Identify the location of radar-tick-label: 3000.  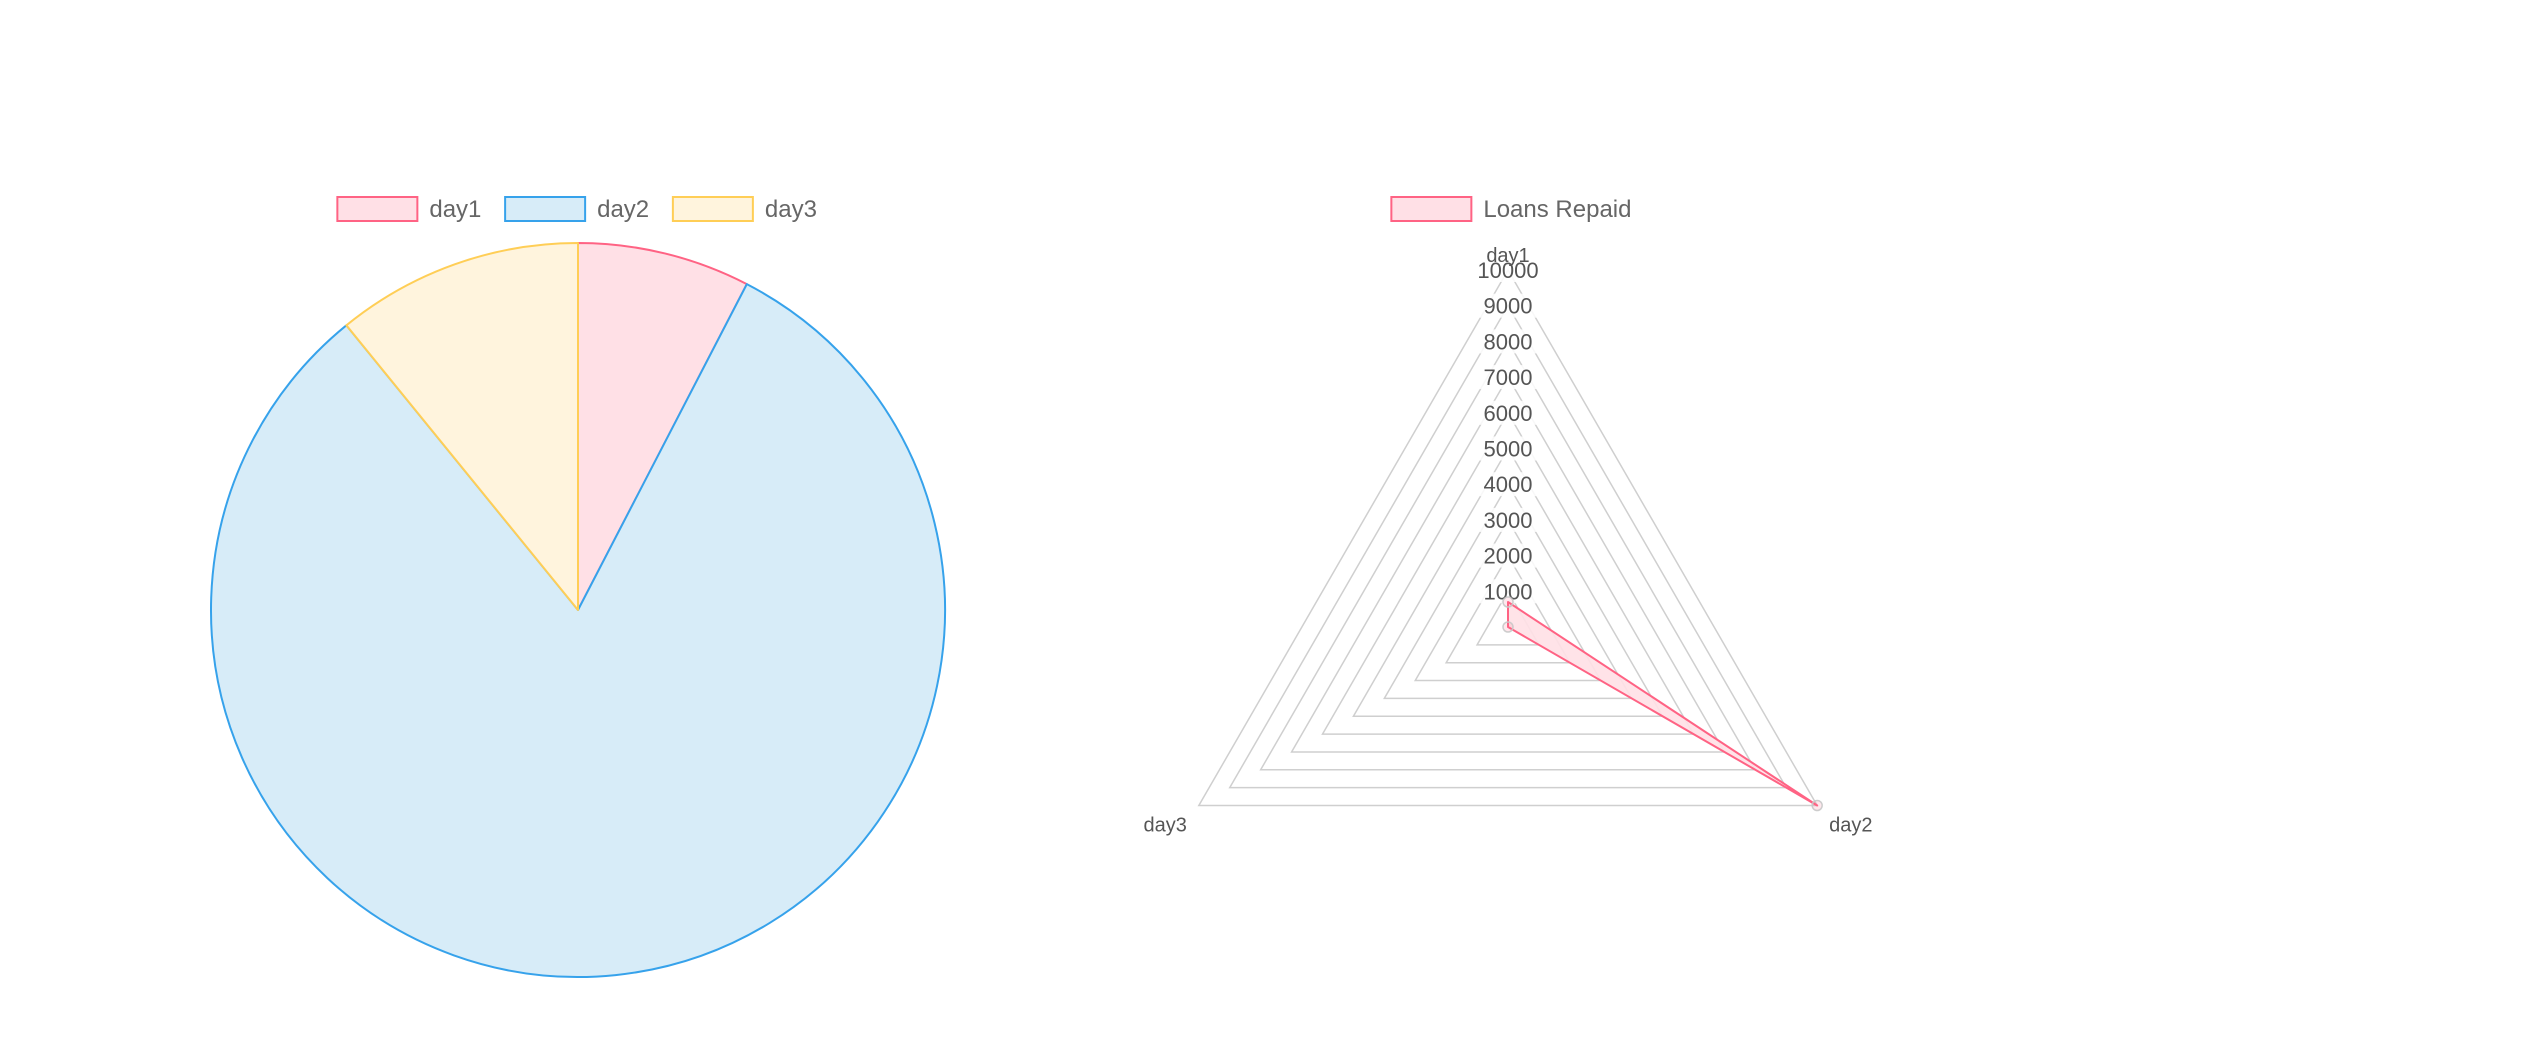
(1508, 520).